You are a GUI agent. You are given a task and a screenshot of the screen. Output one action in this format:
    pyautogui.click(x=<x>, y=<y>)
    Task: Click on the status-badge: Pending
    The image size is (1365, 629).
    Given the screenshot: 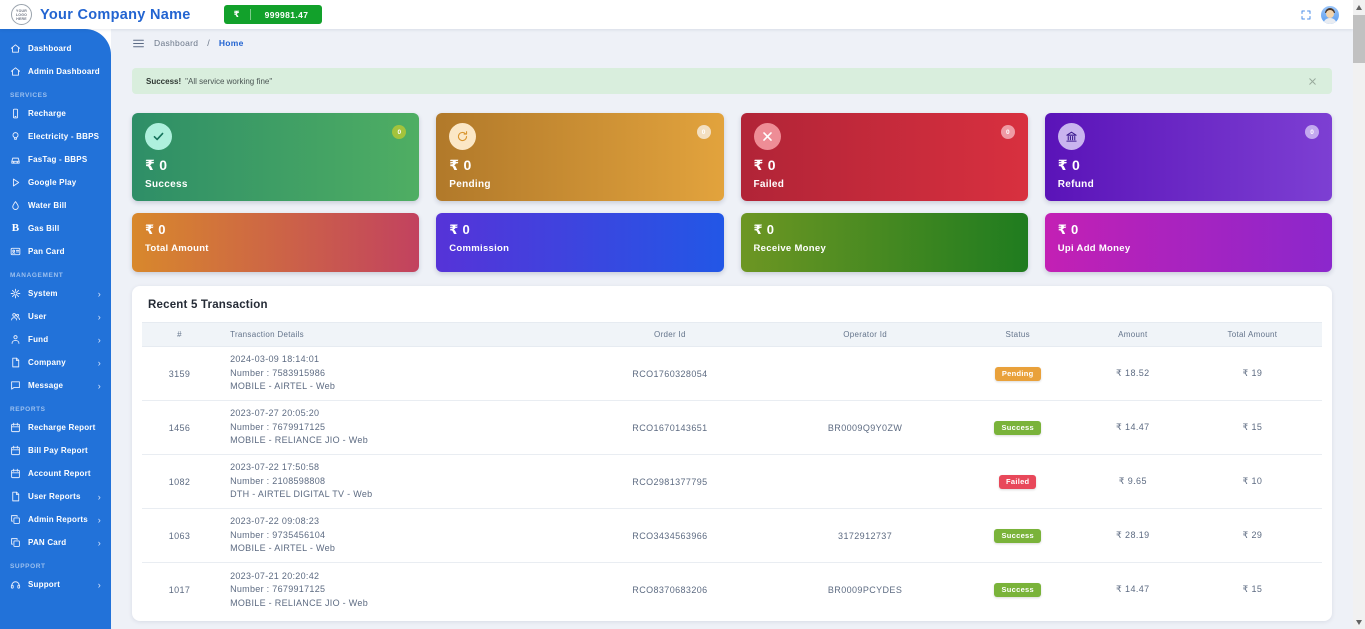 What is the action you would take?
    pyautogui.click(x=1017, y=373)
    